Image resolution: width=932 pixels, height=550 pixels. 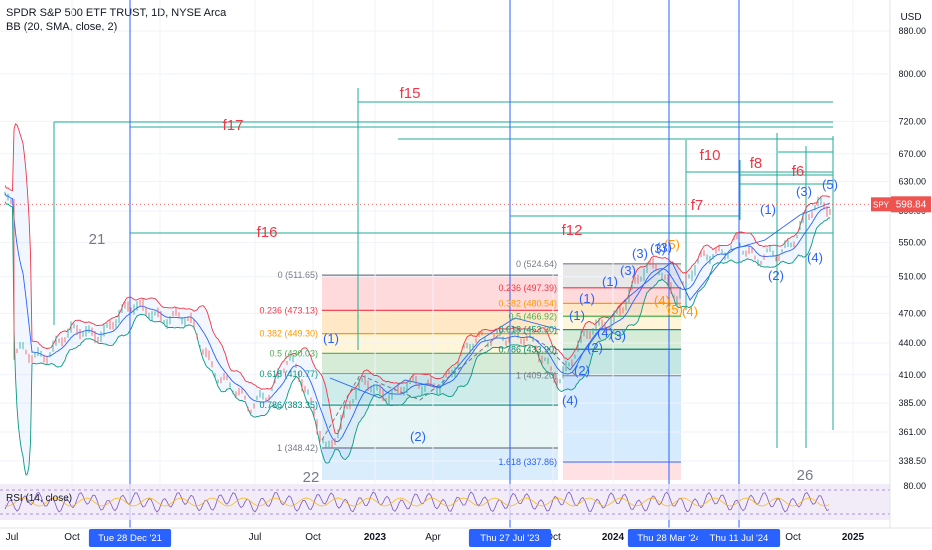 I want to click on price-tag-bg, so click(x=911, y=204).